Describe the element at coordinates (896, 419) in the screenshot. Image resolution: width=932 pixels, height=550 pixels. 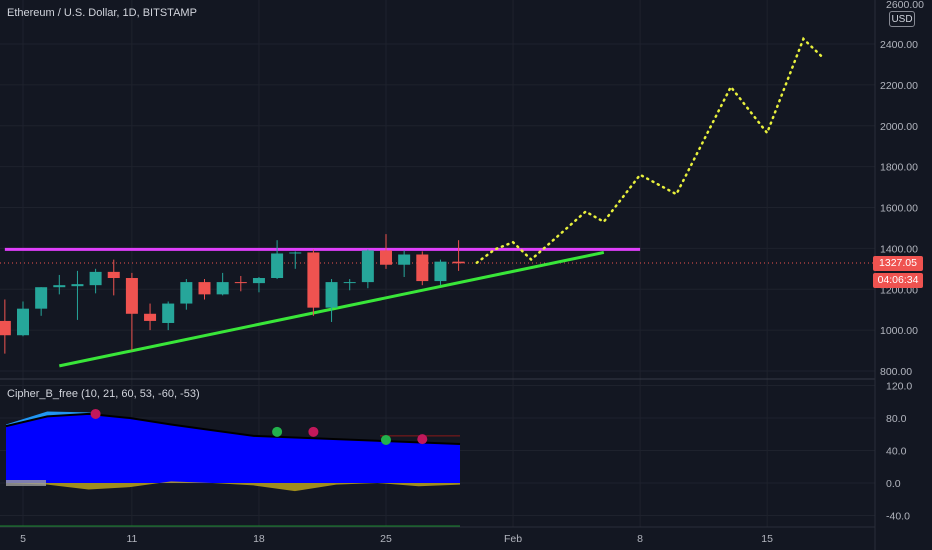
I see `oscillator-tick-label: 80.0` at that location.